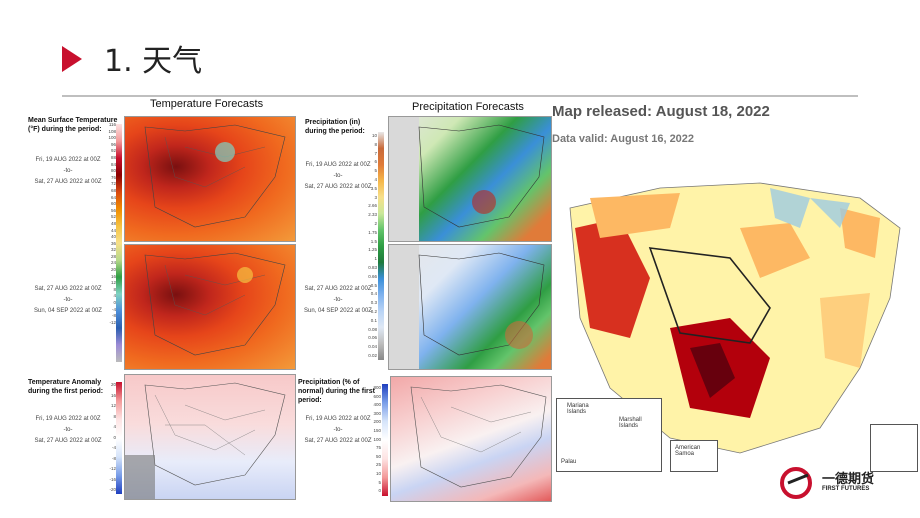  I want to click on logo-cn: 一德期货, so click(848, 479).